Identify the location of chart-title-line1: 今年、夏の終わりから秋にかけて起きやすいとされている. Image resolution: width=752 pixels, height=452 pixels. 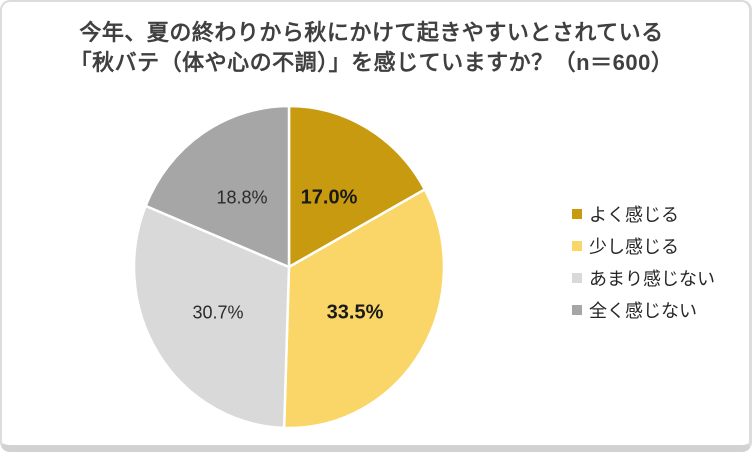
(371, 32).